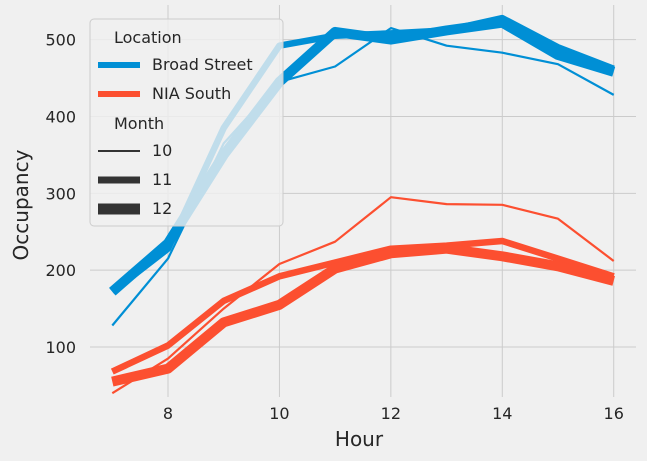 The height and width of the screenshot is (461, 647). What do you see at coordinates (162, 179) in the screenshot?
I see `legend-label-month-11: 11` at bounding box center [162, 179].